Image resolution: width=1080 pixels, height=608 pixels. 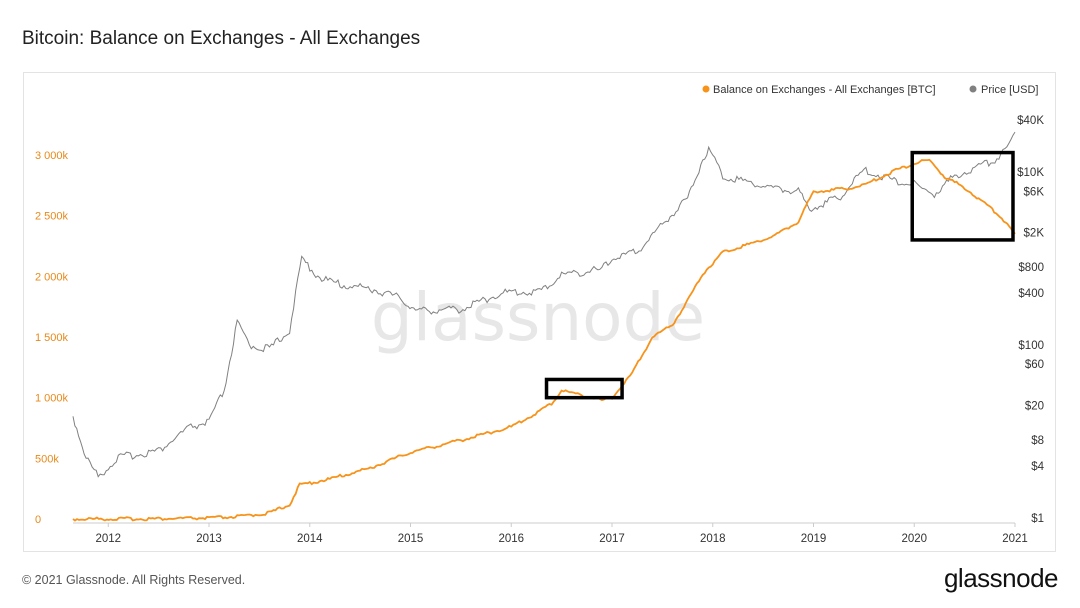 I want to click on x-axis: 2012 2013 2014 2015 2016 2017 2018 2019 2020 2021, so click(x=561, y=534).